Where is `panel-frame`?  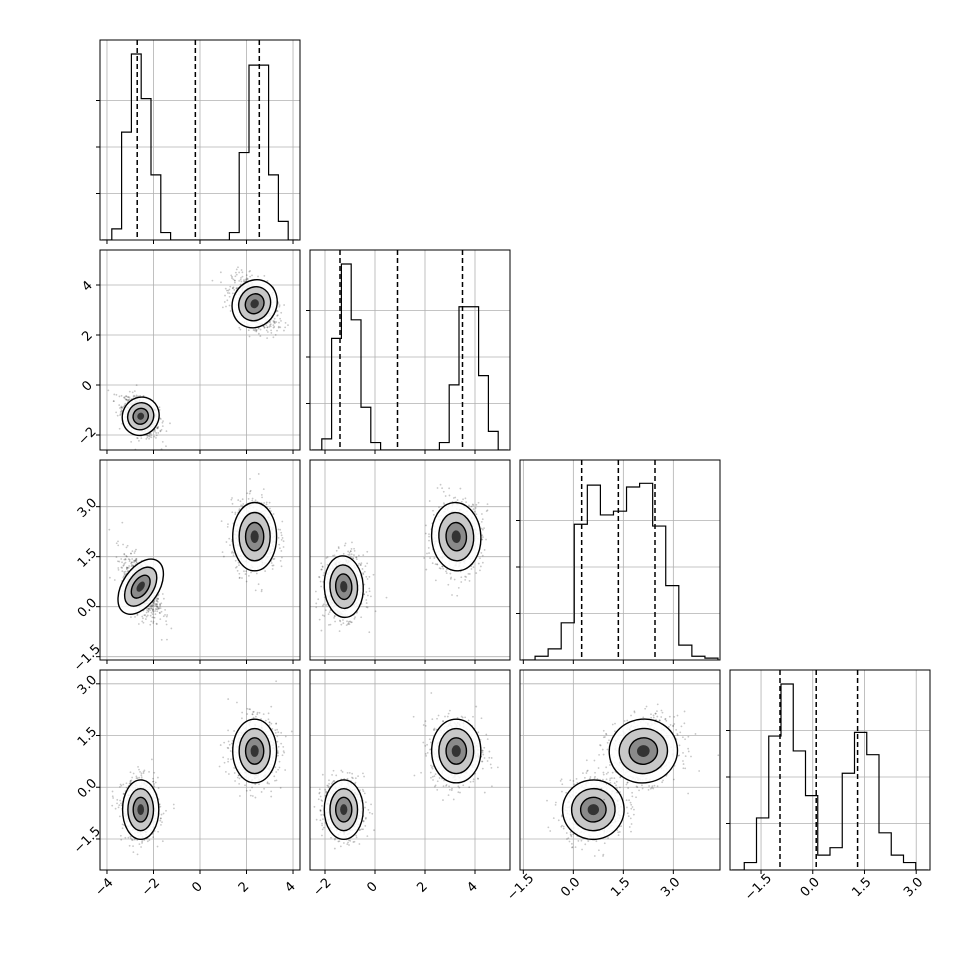 panel-frame is located at coordinates (410, 560).